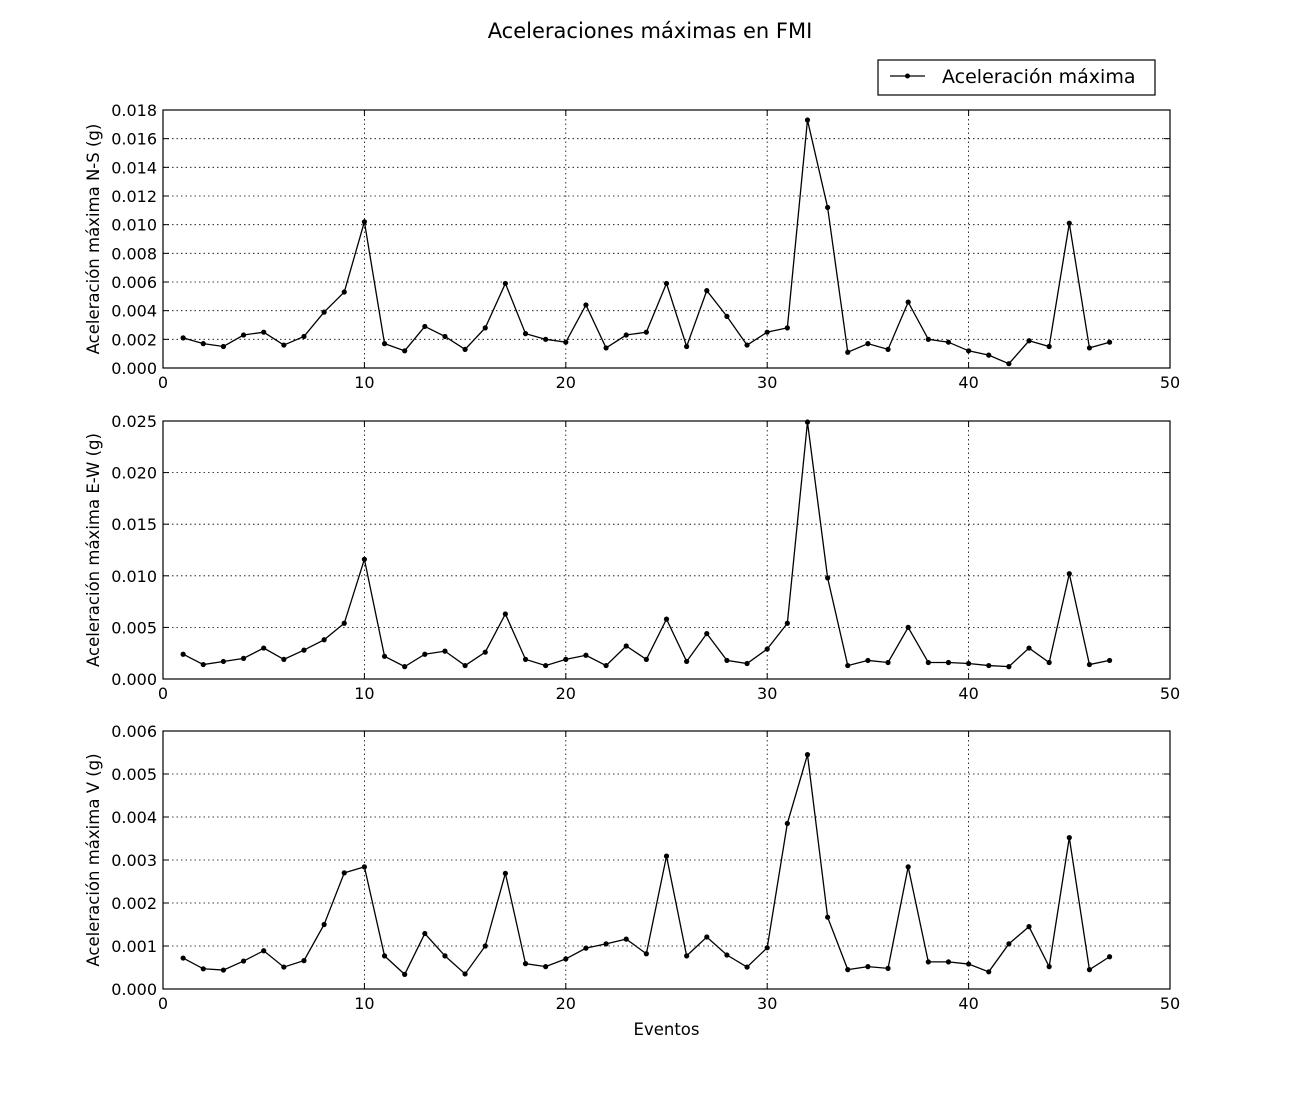 This screenshot has height=1100, width=1300. I want to click on x-axis-label: Eventos, so click(667, 1029).